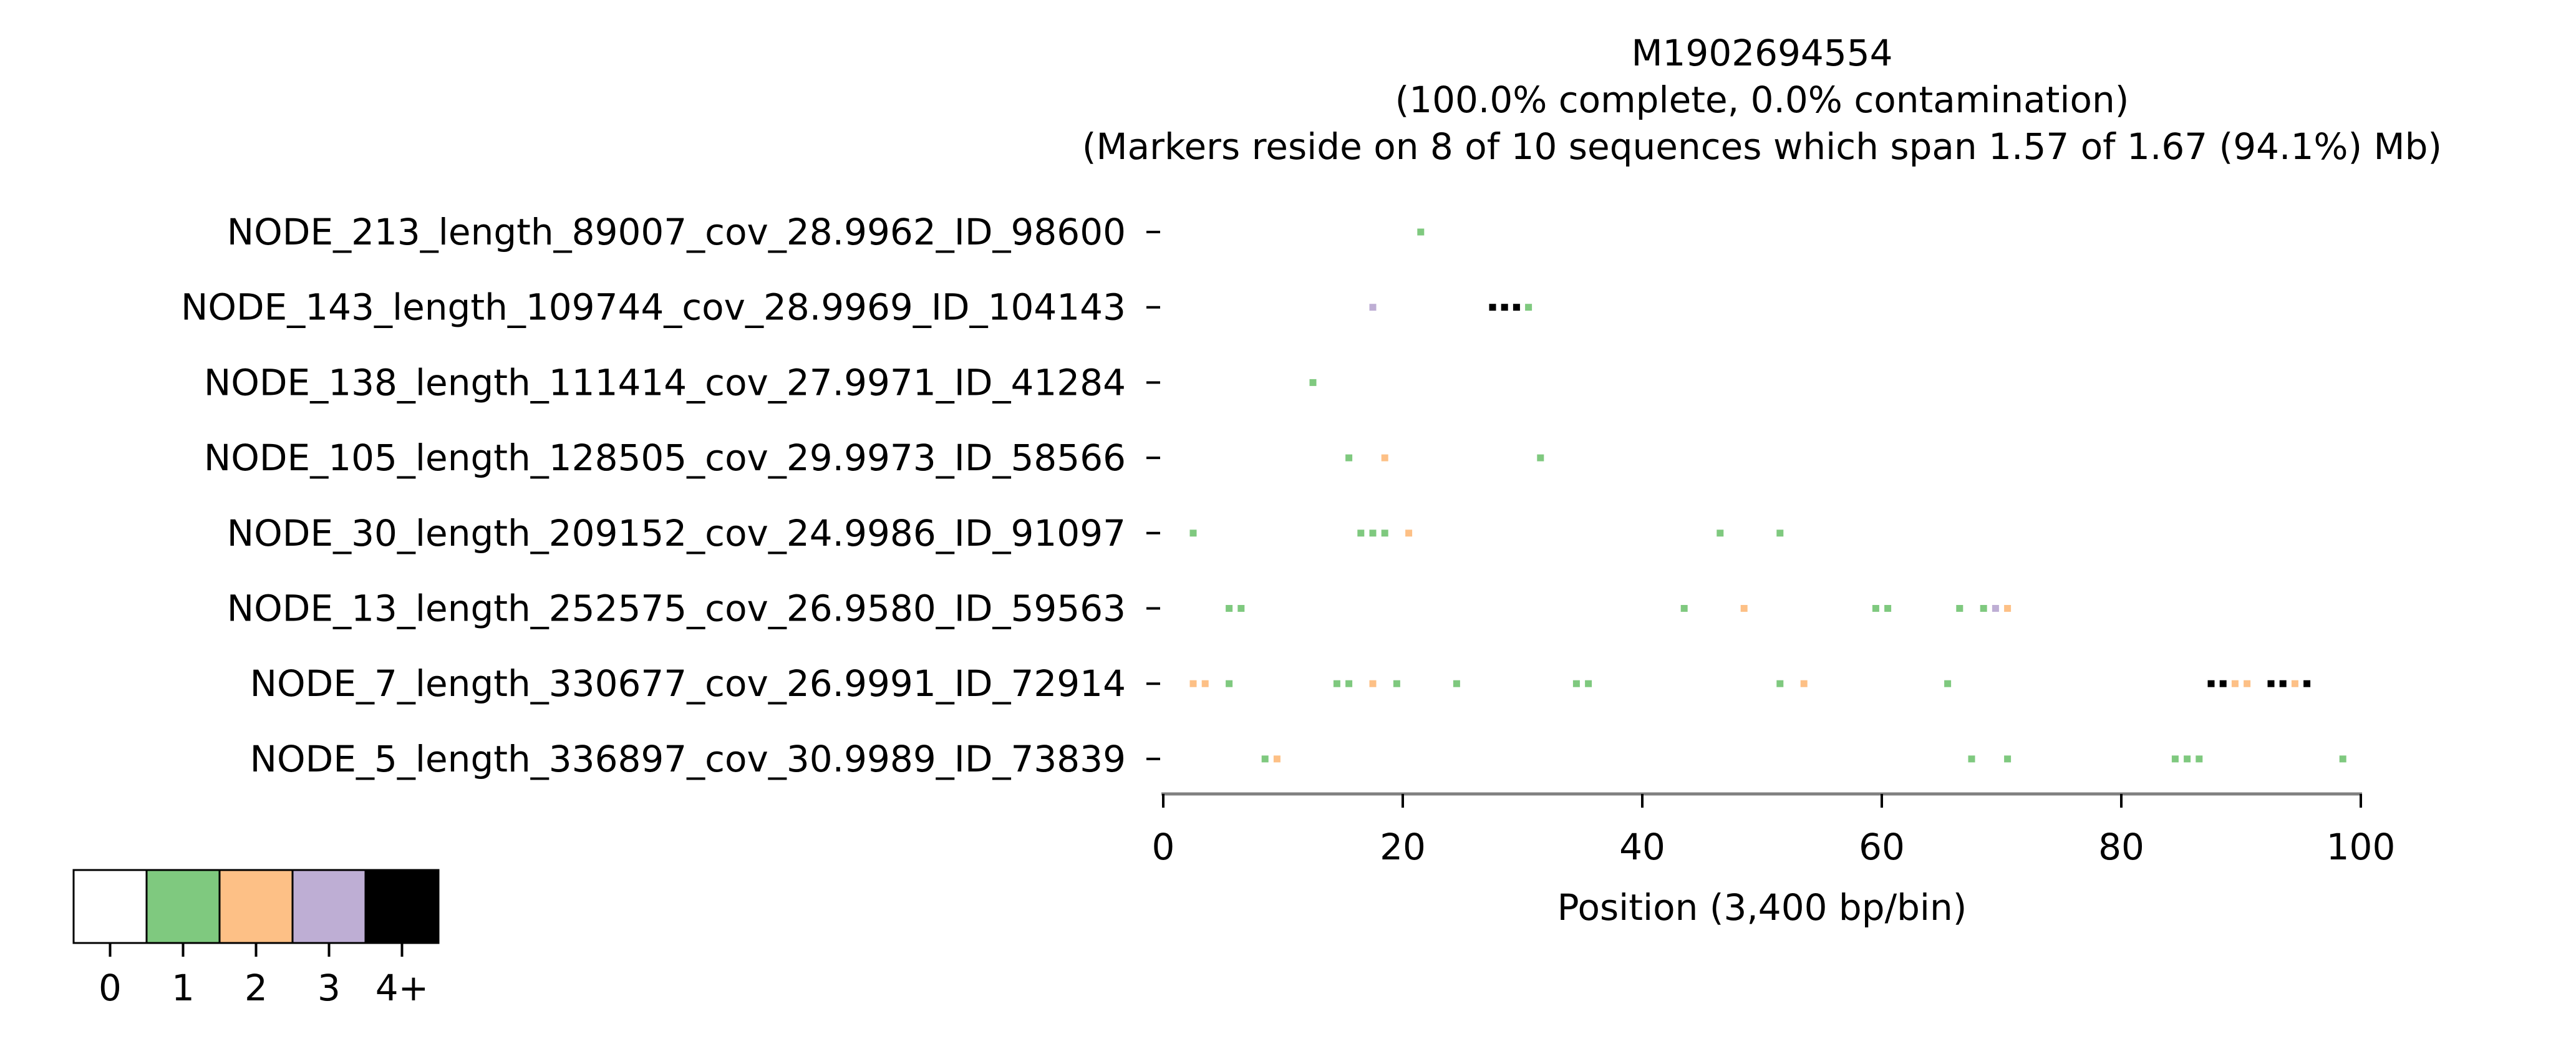 The height and width of the screenshot is (1054, 2576). I want to click on x-tick-label: 40, so click(1642, 847).